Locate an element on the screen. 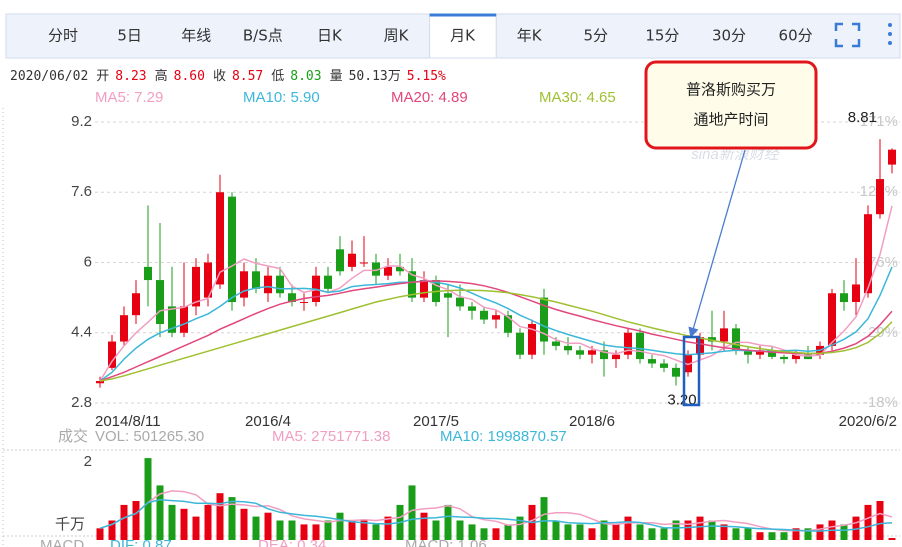  y-tick-label: 2.8 is located at coordinates (81, 402).